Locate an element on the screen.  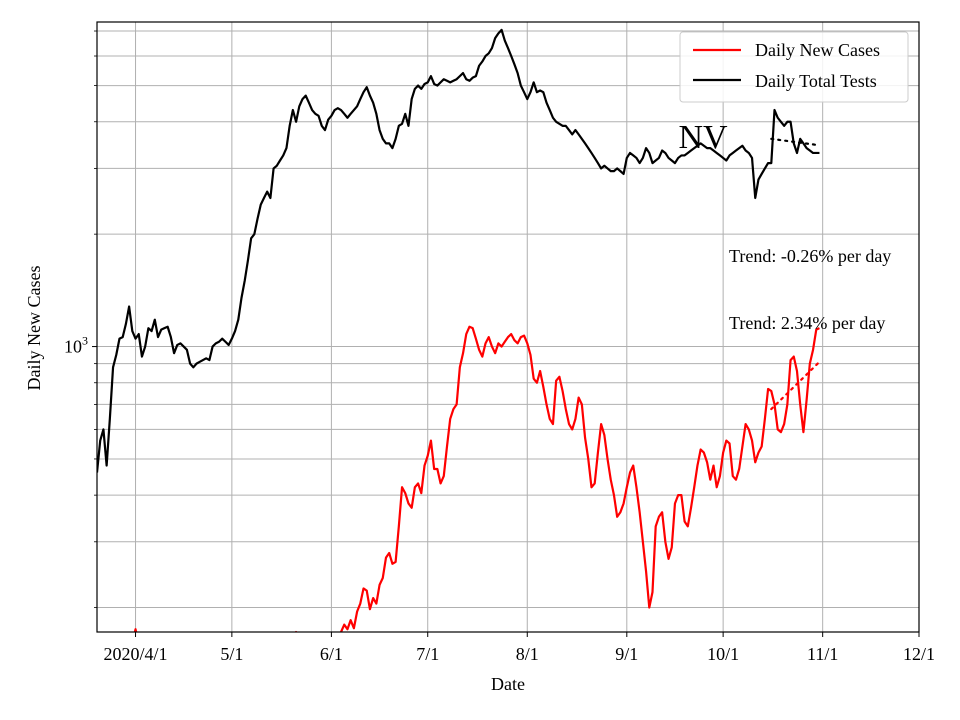
legend-label-tests: Daily Total Tests is located at coordinates (816, 81).